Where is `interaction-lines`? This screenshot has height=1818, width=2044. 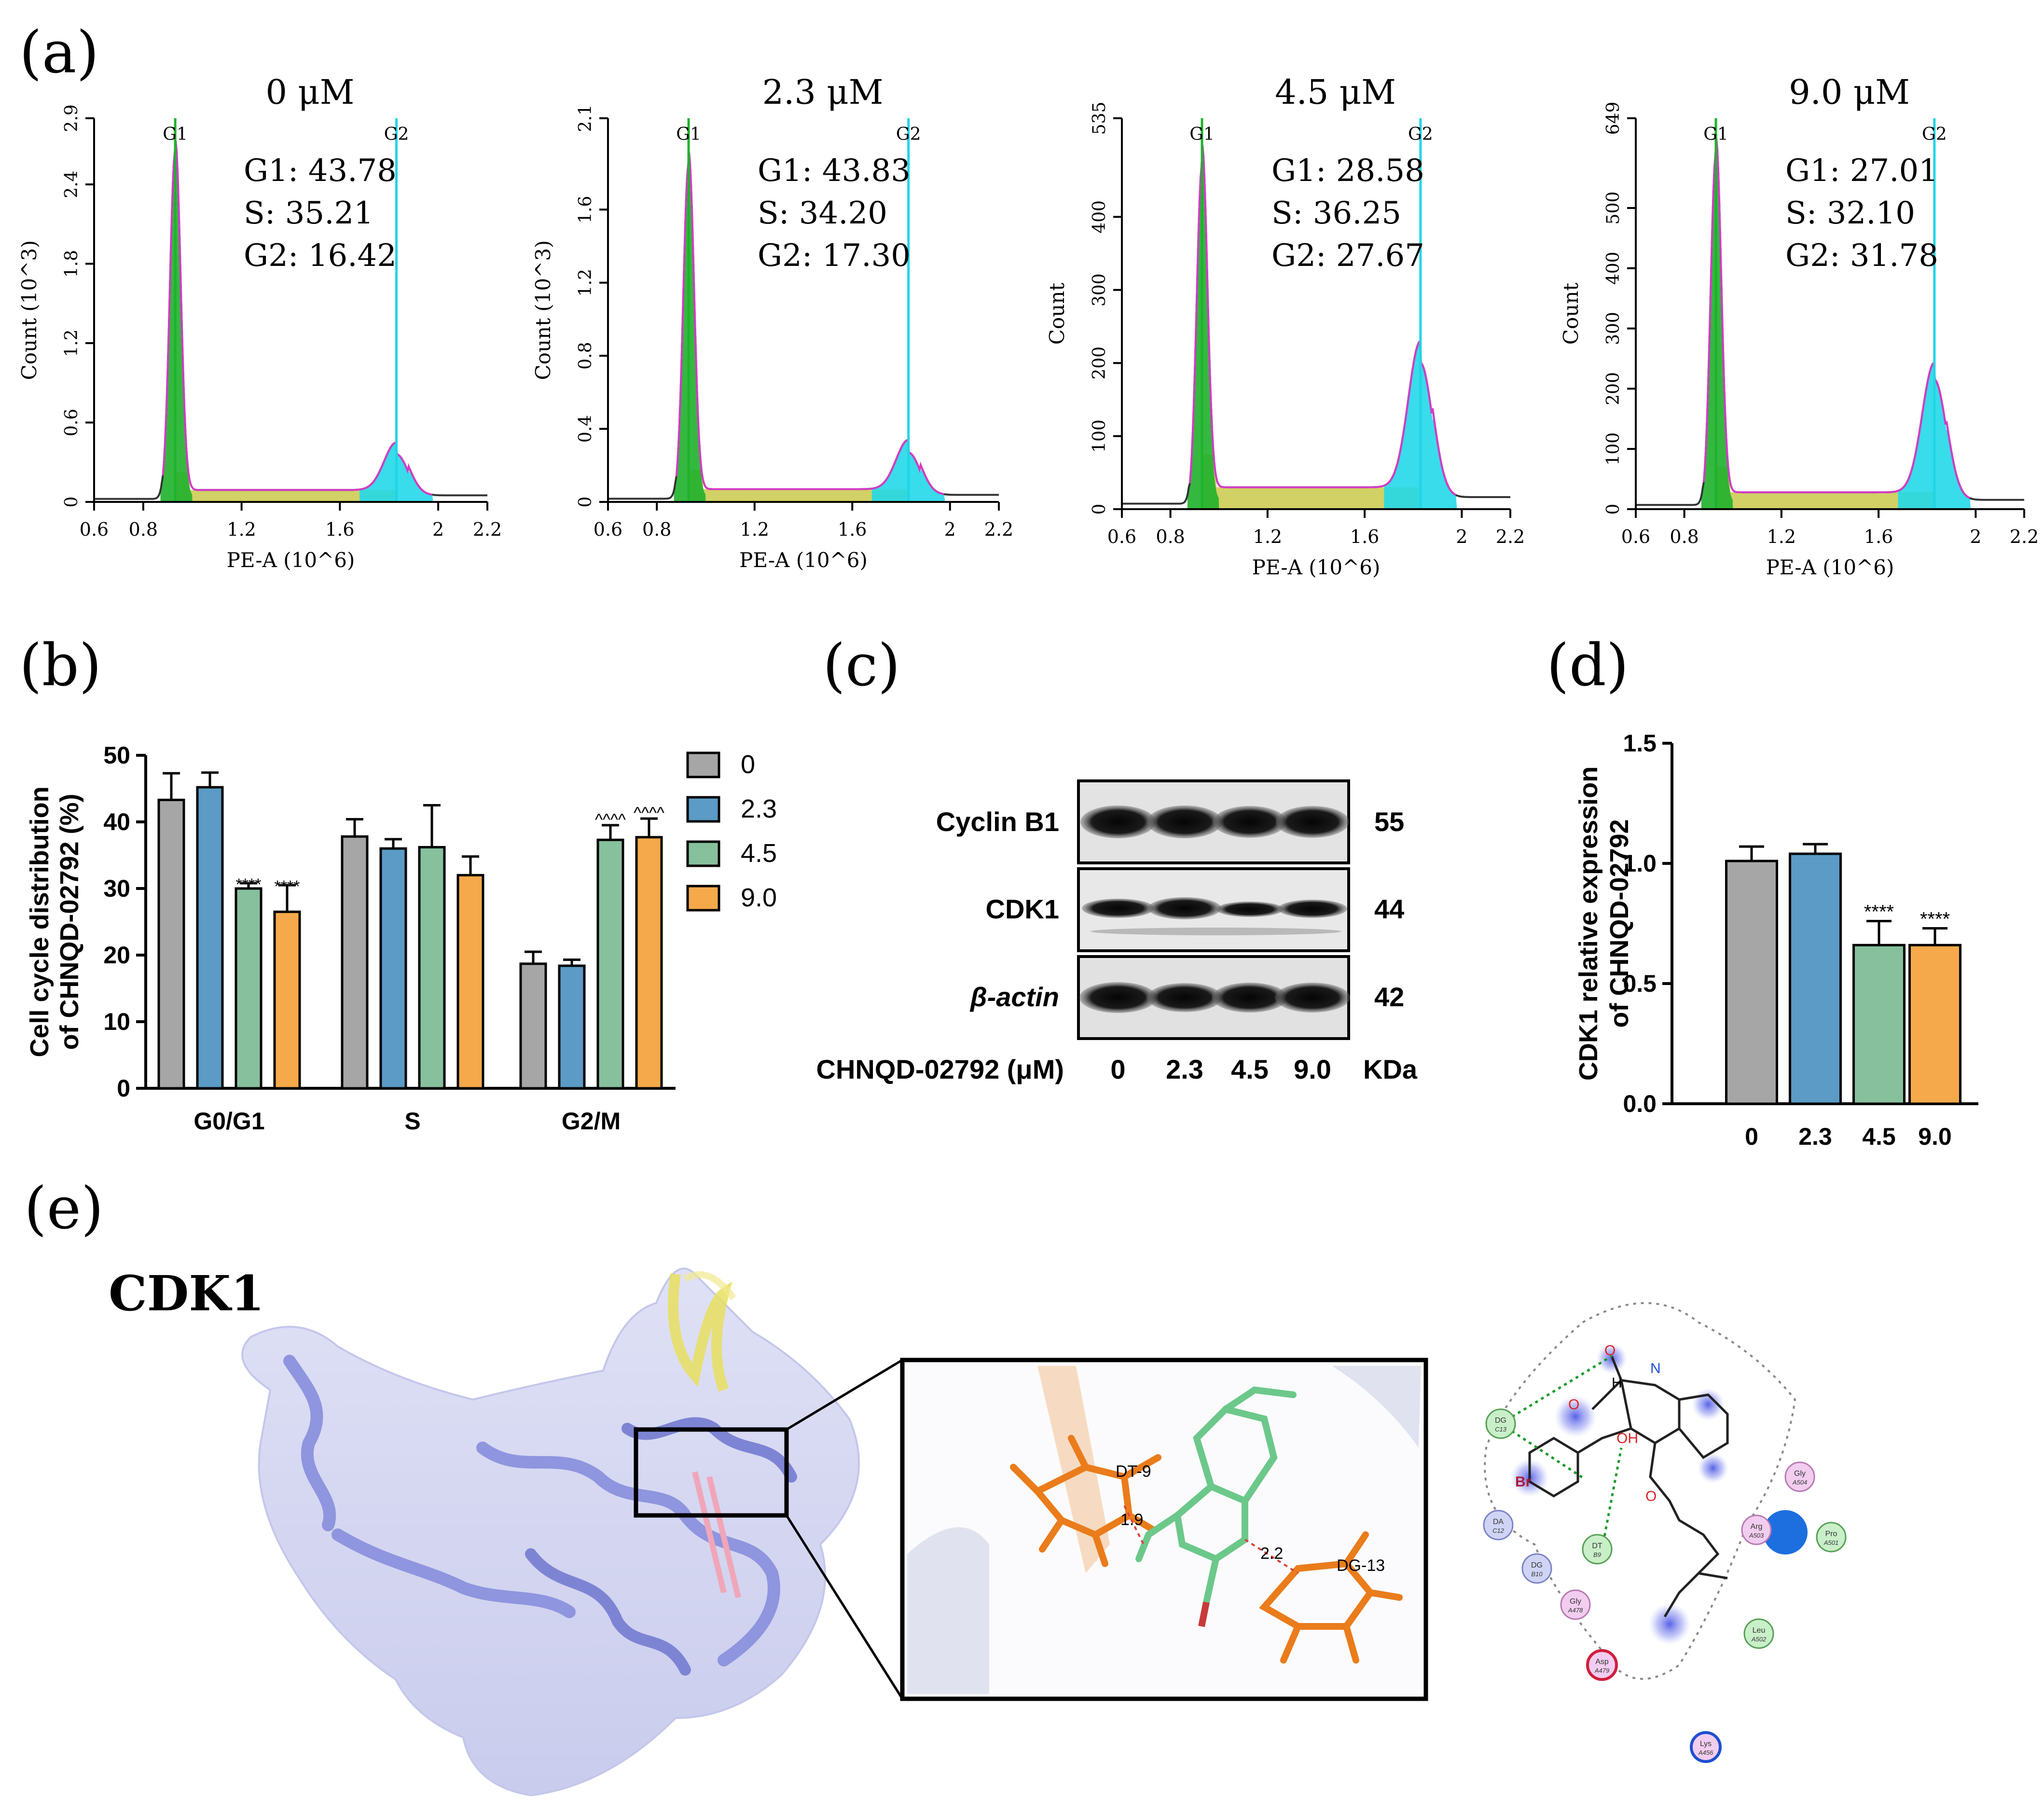 interaction-lines is located at coordinates (1562, 1452).